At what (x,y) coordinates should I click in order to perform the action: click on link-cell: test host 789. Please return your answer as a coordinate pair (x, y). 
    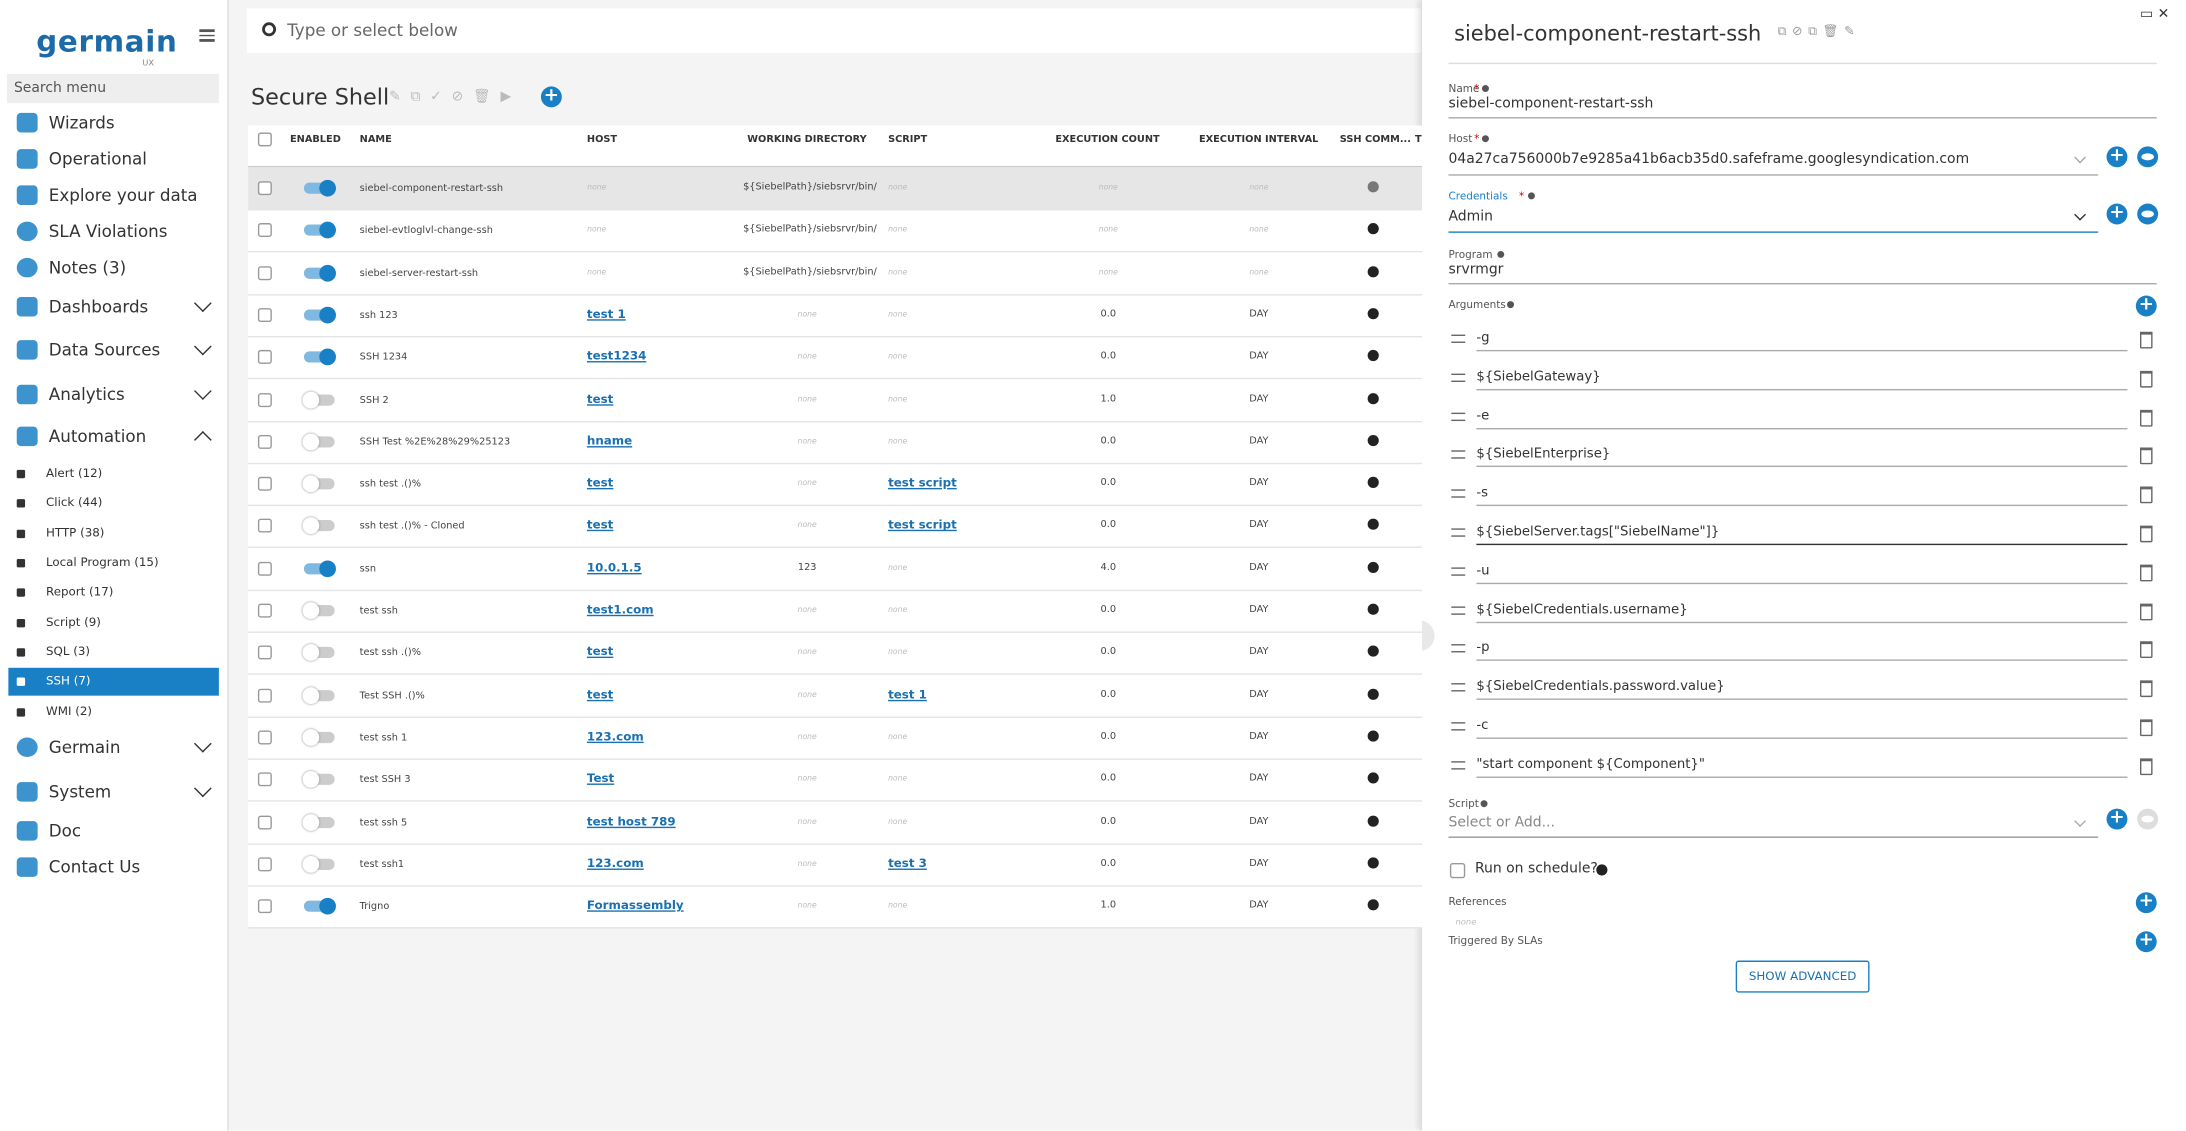
    Looking at the image, I should click on (631, 821).